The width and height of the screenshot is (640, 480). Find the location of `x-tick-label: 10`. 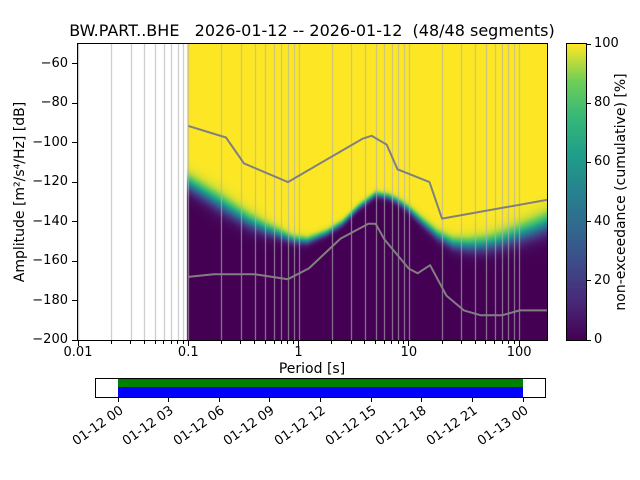

x-tick-label: 10 is located at coordinates (409, 352).